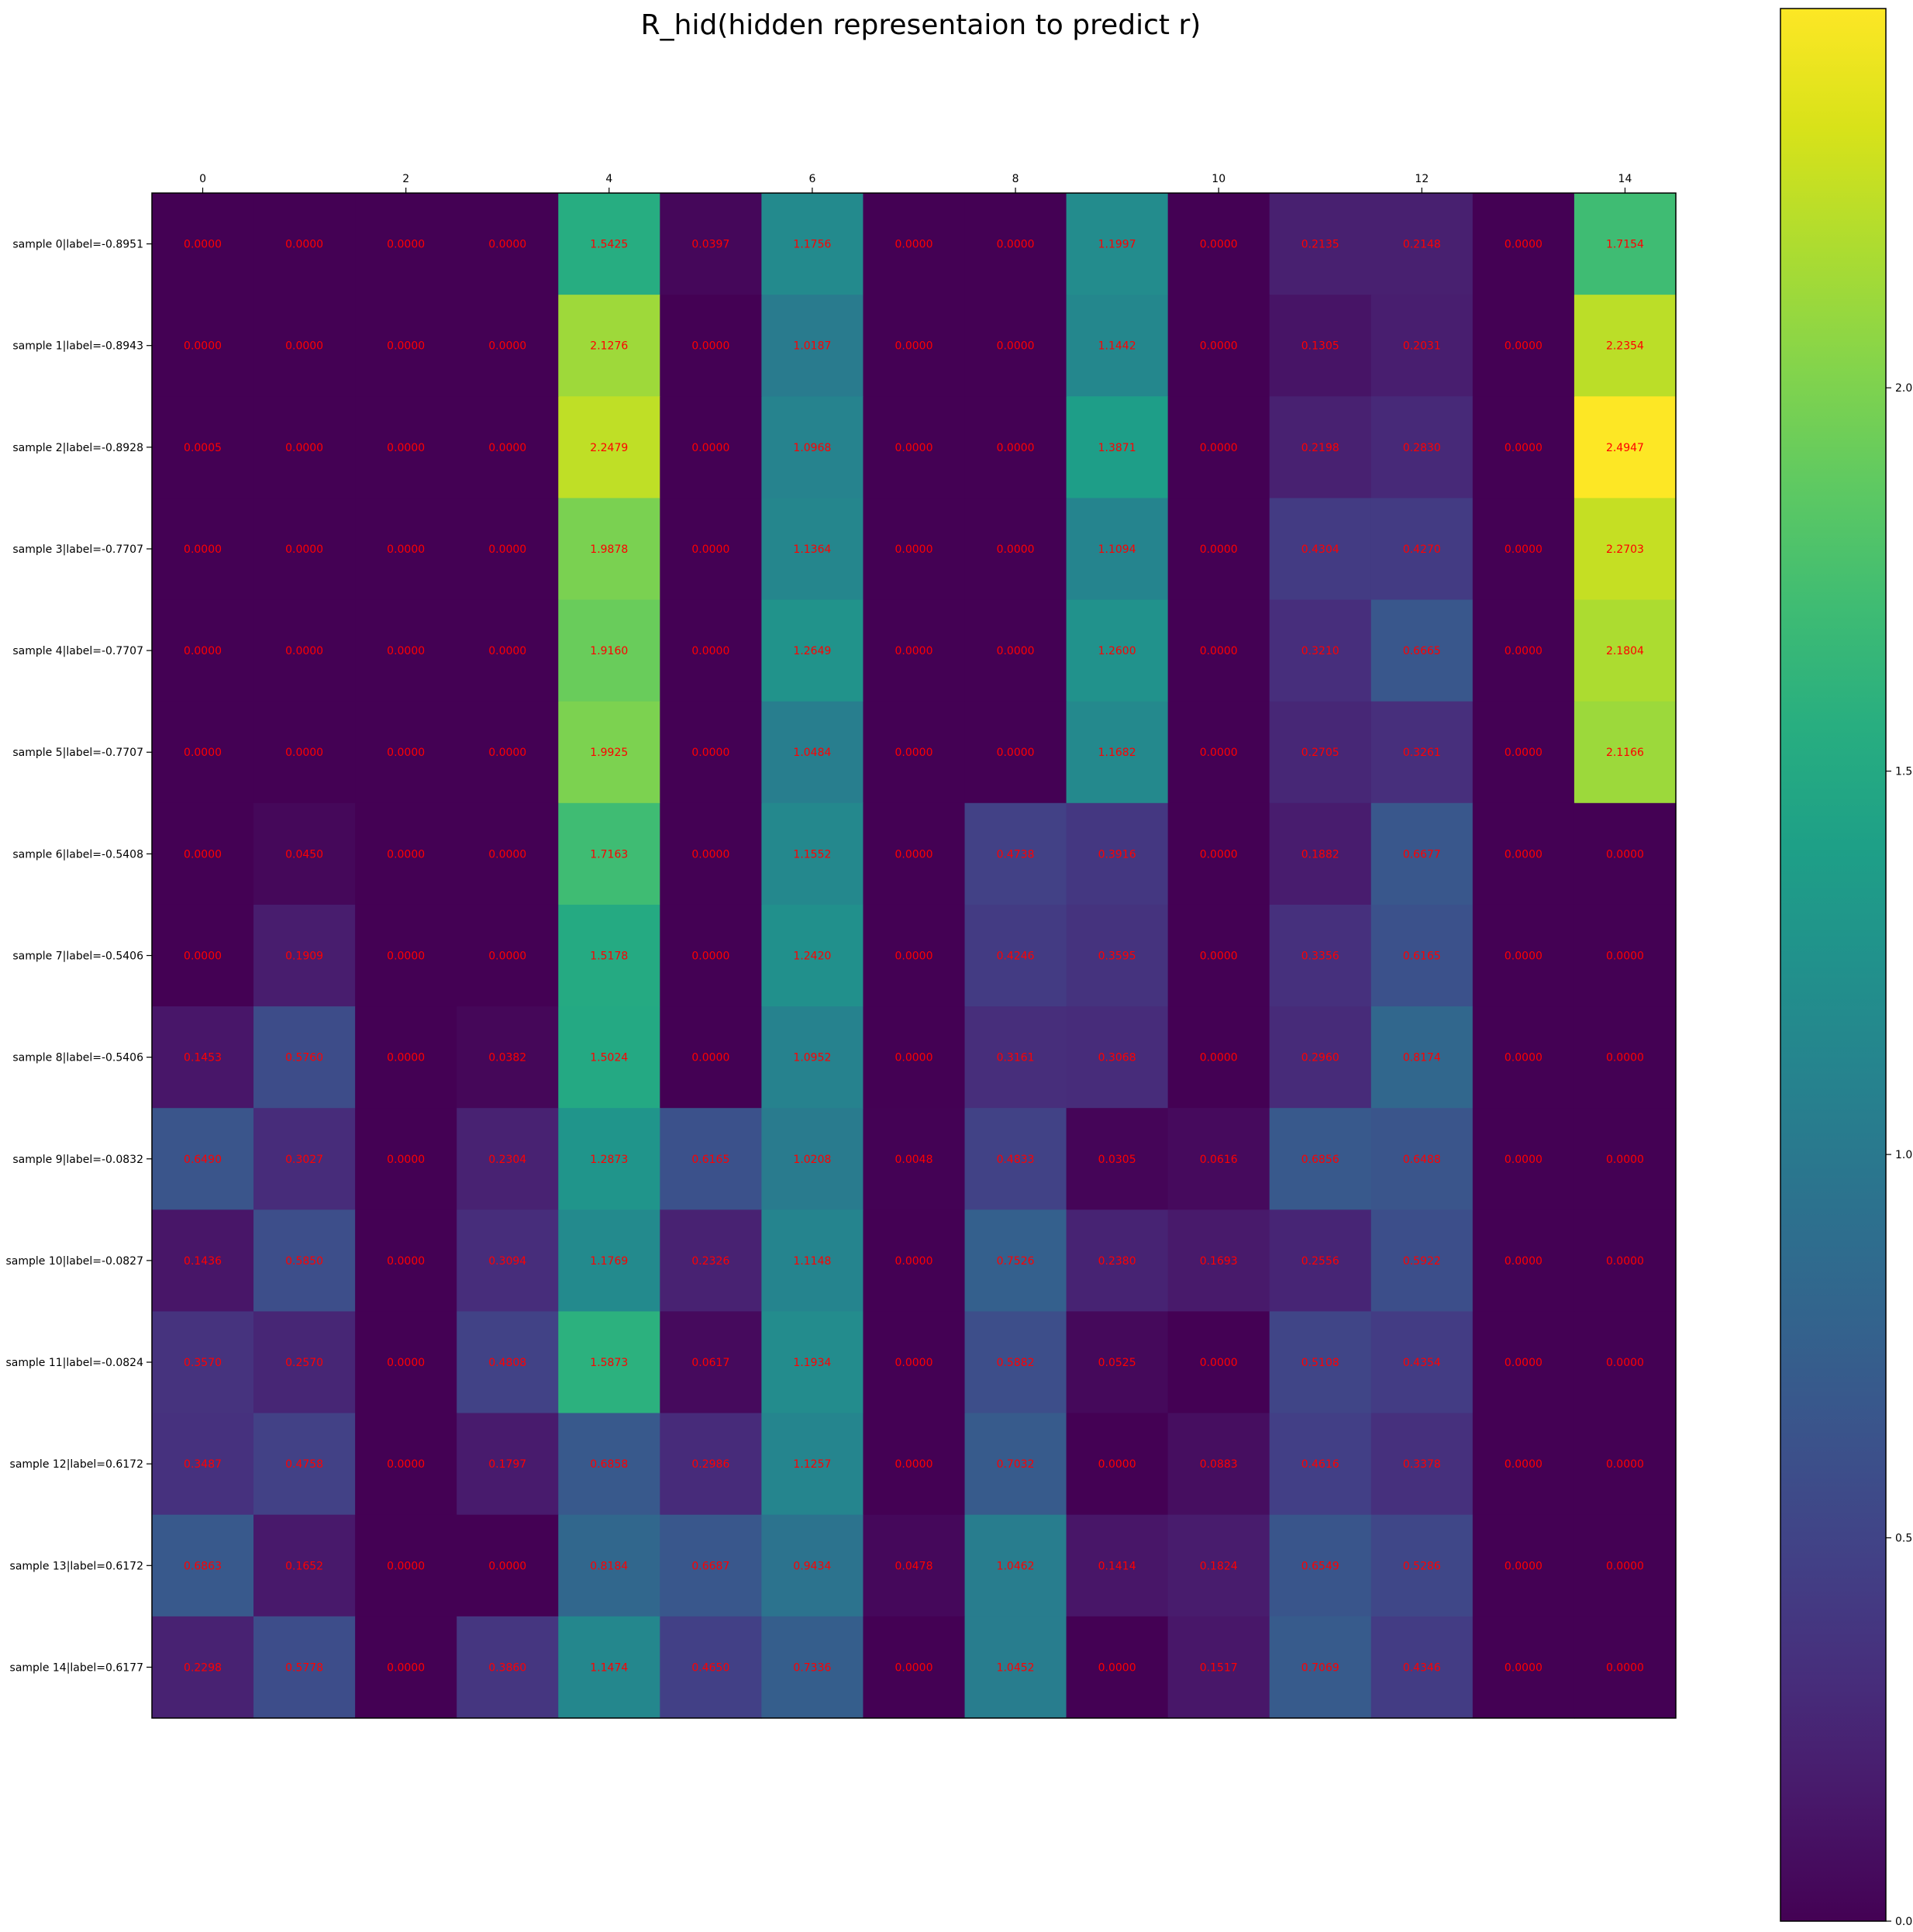  What do you see at coordinates (812, 1566) in the screenshot?
I see `cell-value-label: 0.9434` at bounding box center [812, 1566].